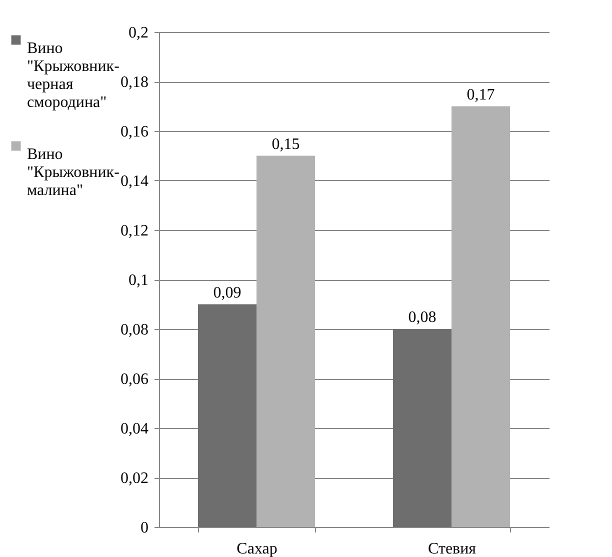  I want to click on y-tick-label: 0,06, so click(134, 379).